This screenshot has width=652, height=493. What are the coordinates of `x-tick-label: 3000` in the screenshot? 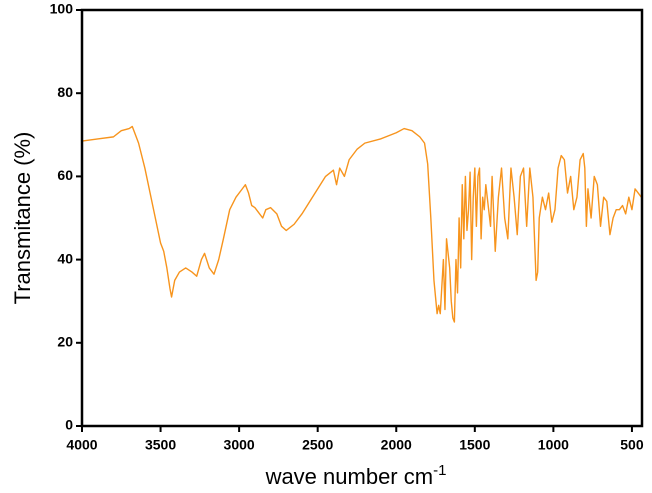 It's located at (239, 445).